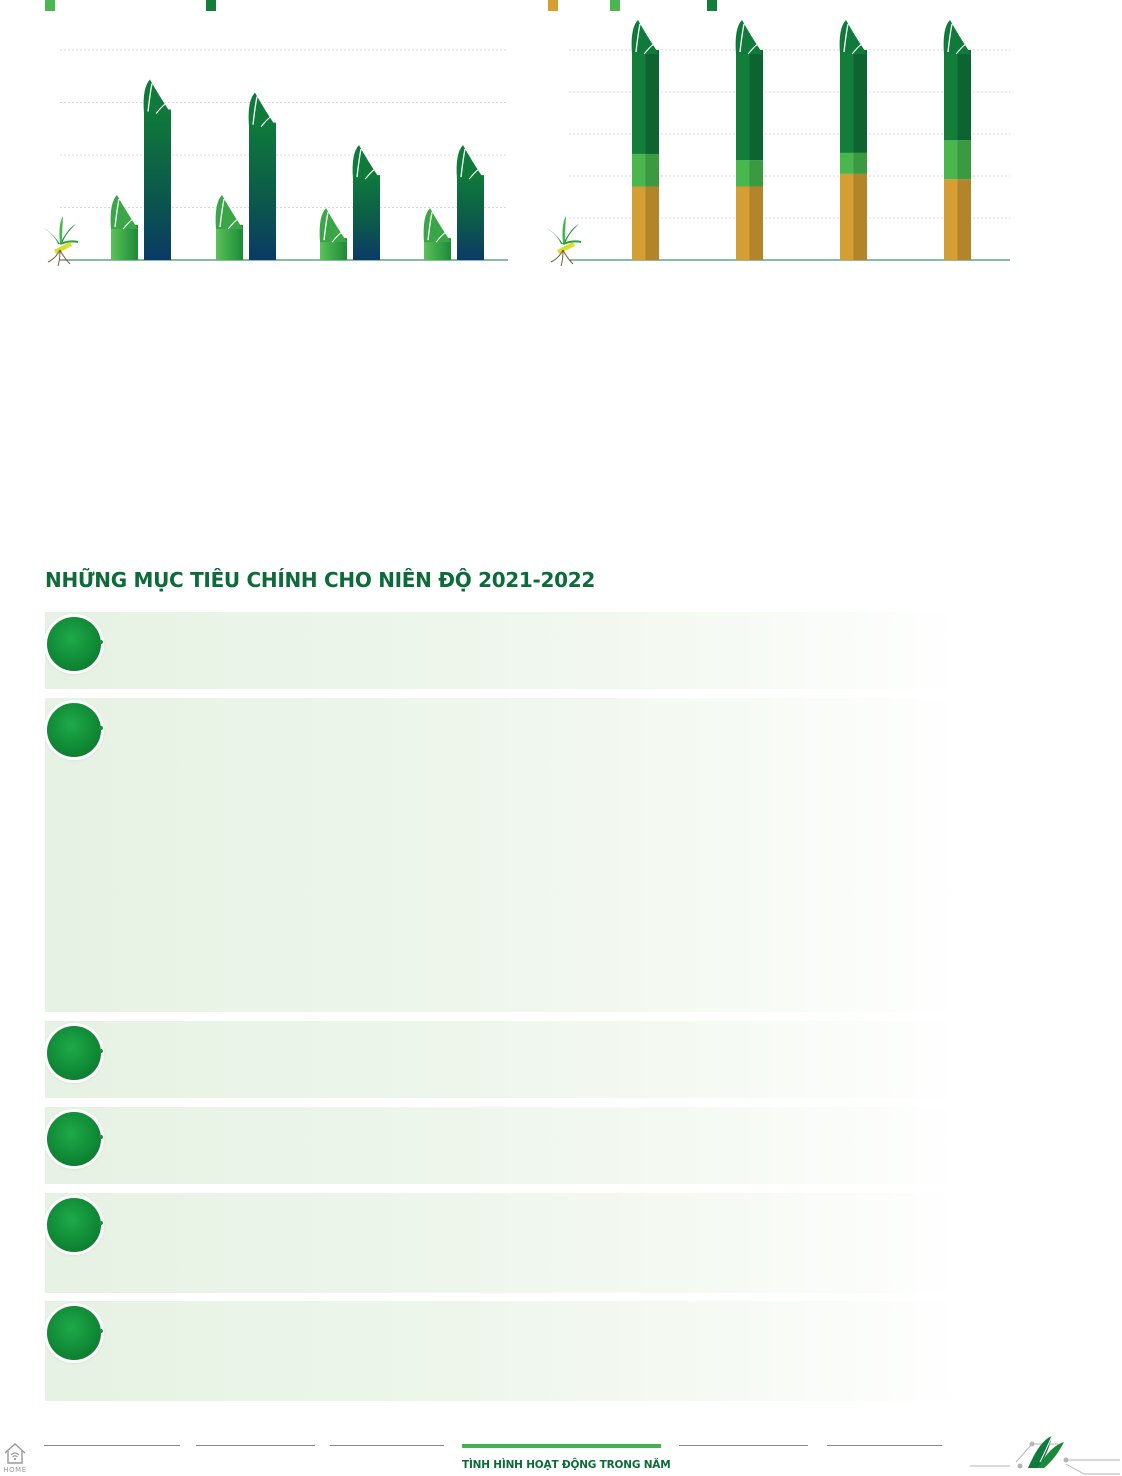  I want to click on footer-active-label: TÌNH HÌNH HOẠT ĐỘNG TRONG NĂM, so click(566, 1465).